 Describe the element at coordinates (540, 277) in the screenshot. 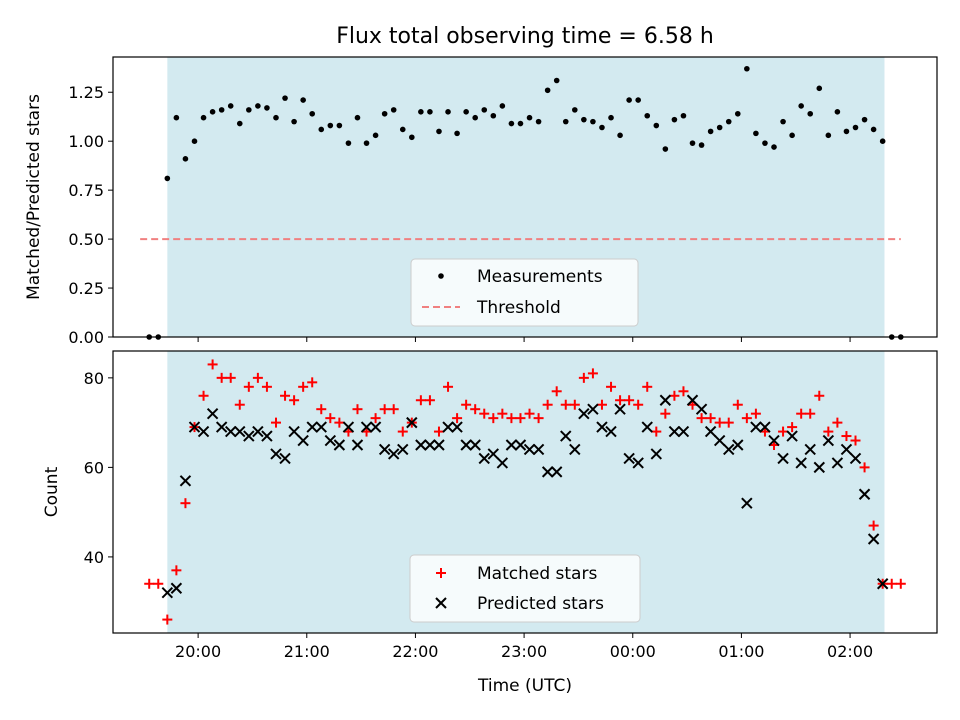

I see `legend-measurements-label: Measurements` at that location.